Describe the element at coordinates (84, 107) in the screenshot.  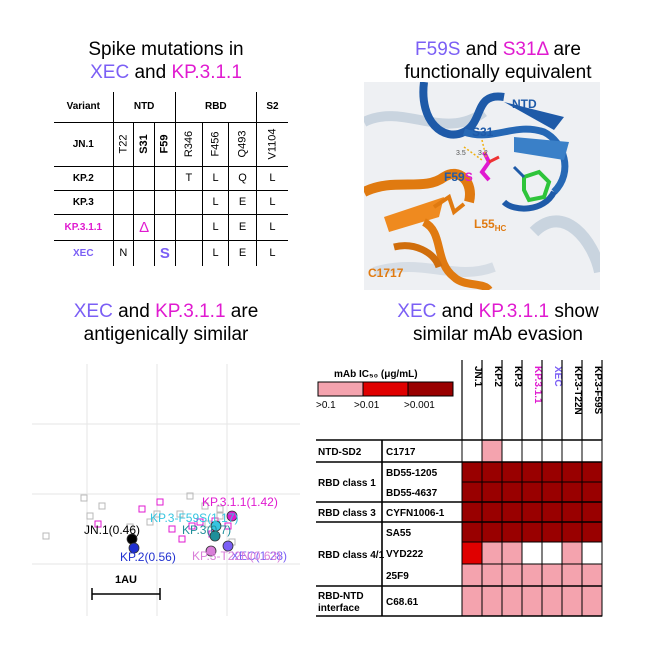
I see `hdr-variant: Variant` at that location.